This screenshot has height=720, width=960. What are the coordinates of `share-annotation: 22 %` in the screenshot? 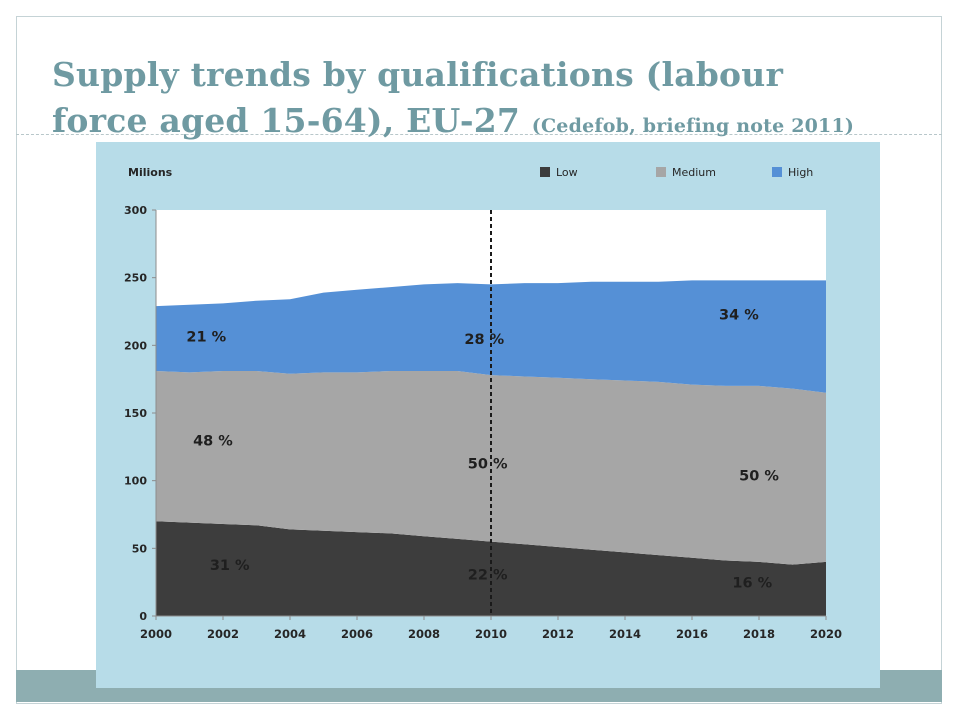 It's located at (488, 575).